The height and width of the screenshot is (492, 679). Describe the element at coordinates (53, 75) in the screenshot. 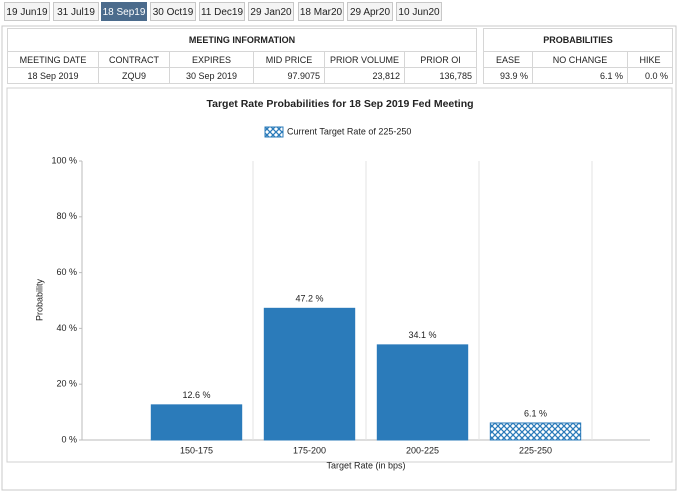

I see `cell: 18 Sep 2019` at that location.